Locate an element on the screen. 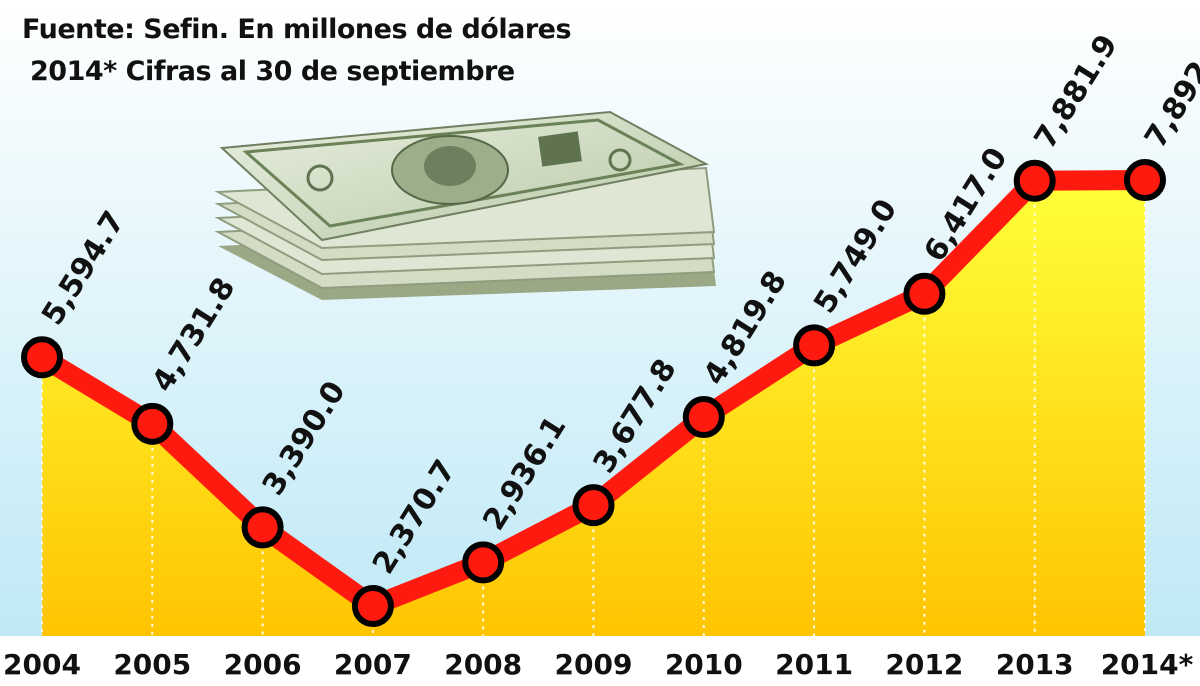 The image size is (1200, 686). year-label-2007: 2007 is located at coordinates (373, 664).